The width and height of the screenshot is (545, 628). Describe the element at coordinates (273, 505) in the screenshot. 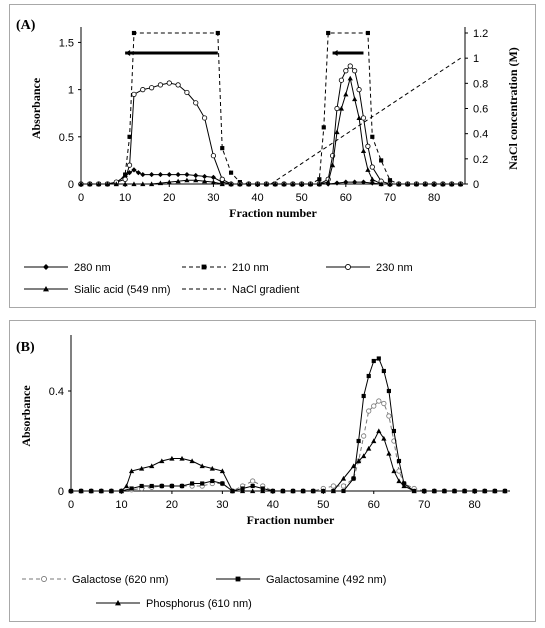

I see `x-tick-label: 40` at that location.